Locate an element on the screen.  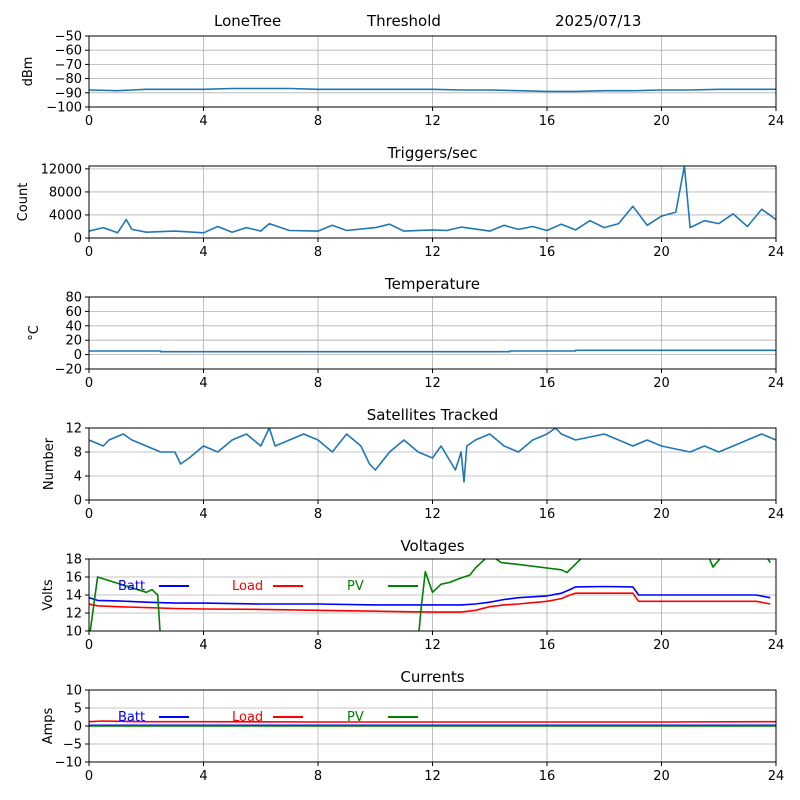
y-tick-label: 20 is located at coordinates (73, 341).